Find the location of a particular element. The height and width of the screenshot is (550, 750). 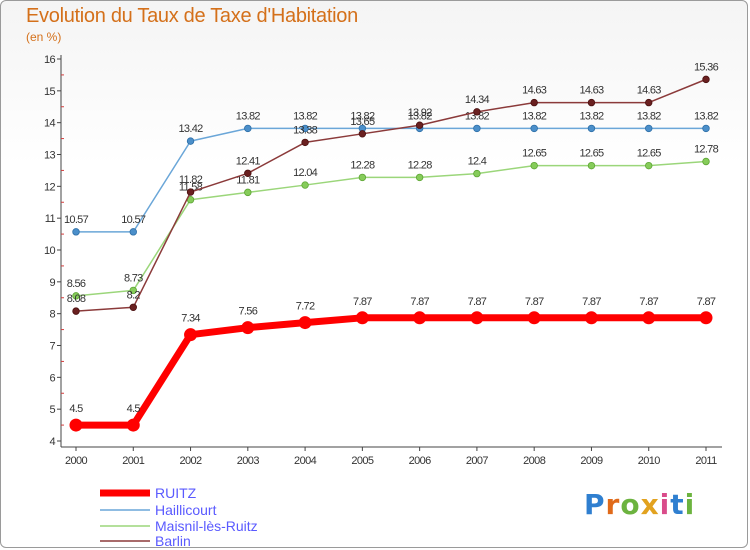

y-tick-label: 6 is located at coordinates (52, 378).